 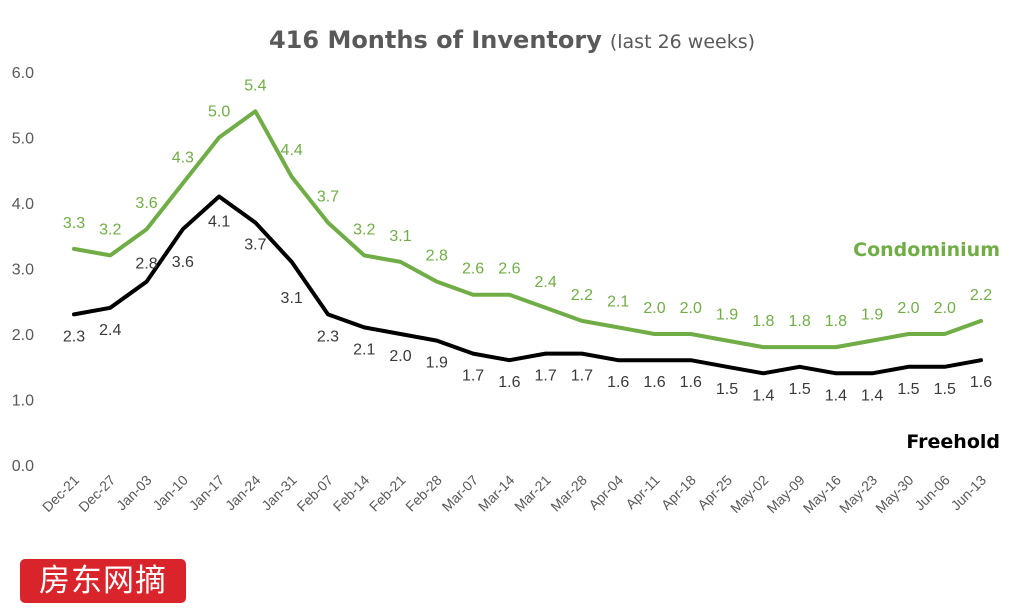 I want to click on x-tick-label: May-30, so click(x=894, y=494).